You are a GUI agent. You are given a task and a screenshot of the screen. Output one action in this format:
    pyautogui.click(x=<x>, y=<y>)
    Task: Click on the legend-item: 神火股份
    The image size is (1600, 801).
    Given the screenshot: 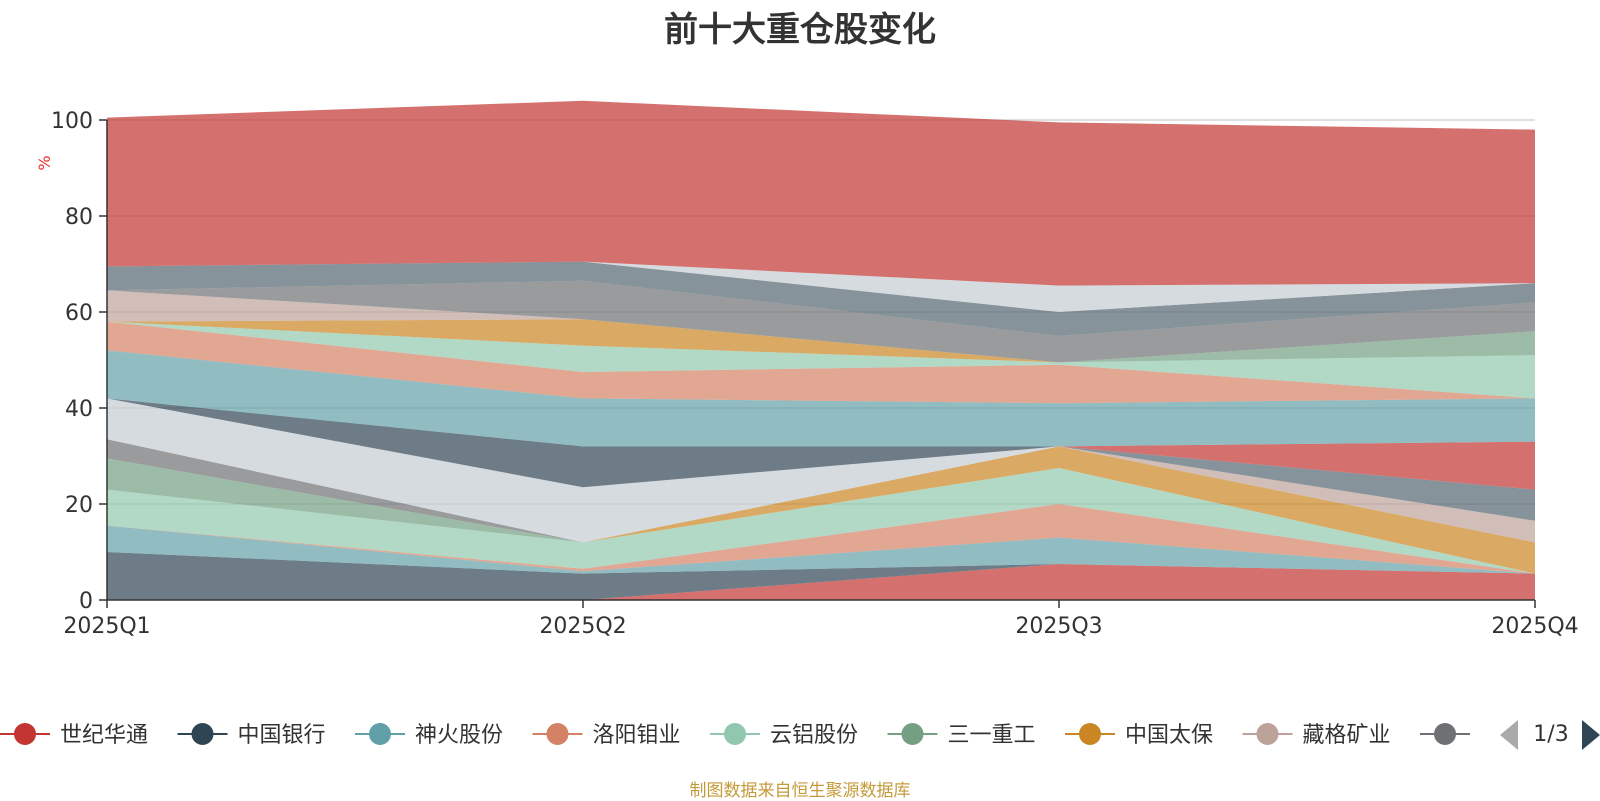 What is the action you would take?
    pyautogui.click(x=429, y=735)
    